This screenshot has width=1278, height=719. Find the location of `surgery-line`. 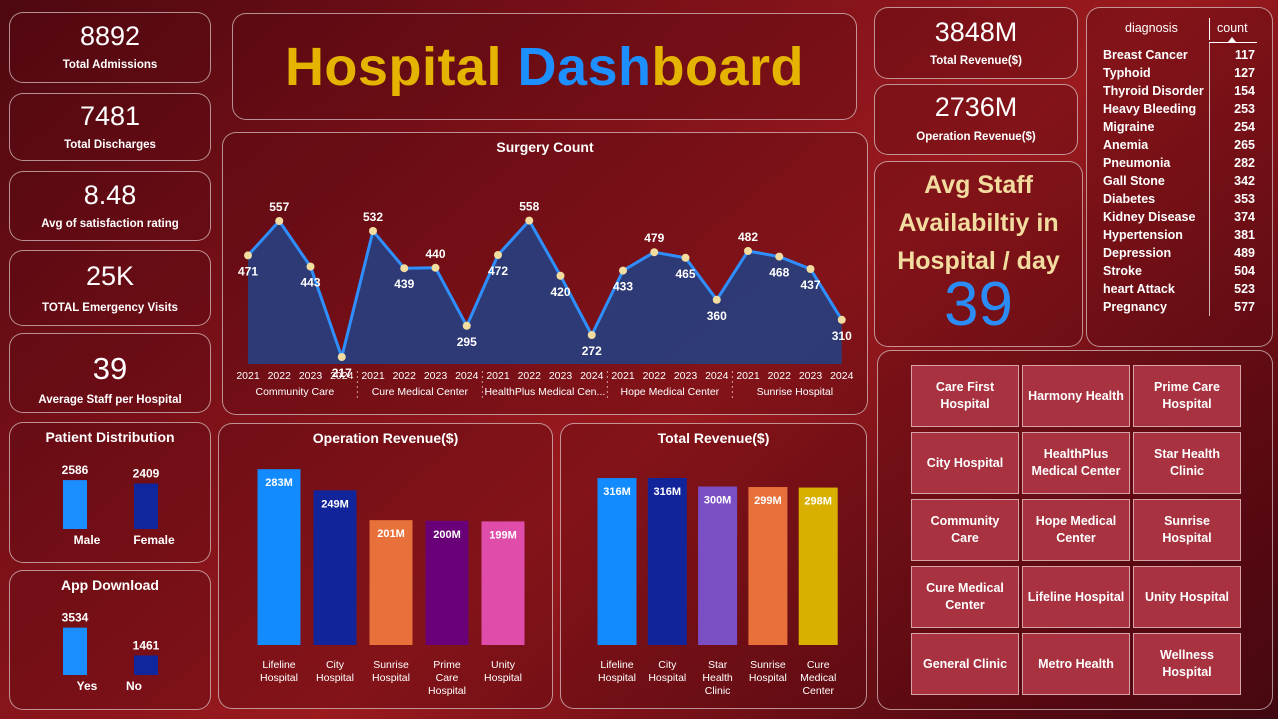

surgery-line is located at coordinates (545, 289).